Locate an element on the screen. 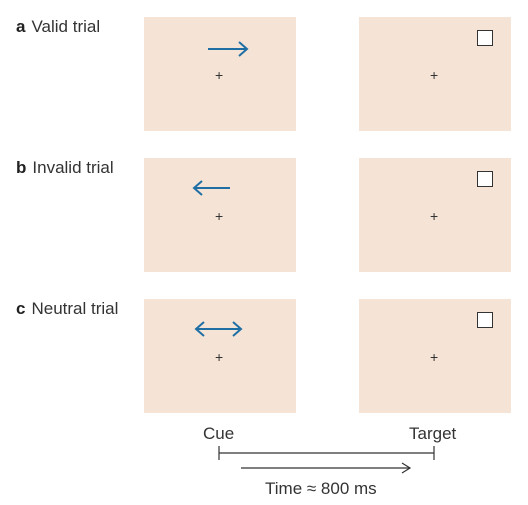 Image resolution: width=528 pixels, height=505 pixels. row-c-label: c Neutral trial is located at coordinates (67, 309).